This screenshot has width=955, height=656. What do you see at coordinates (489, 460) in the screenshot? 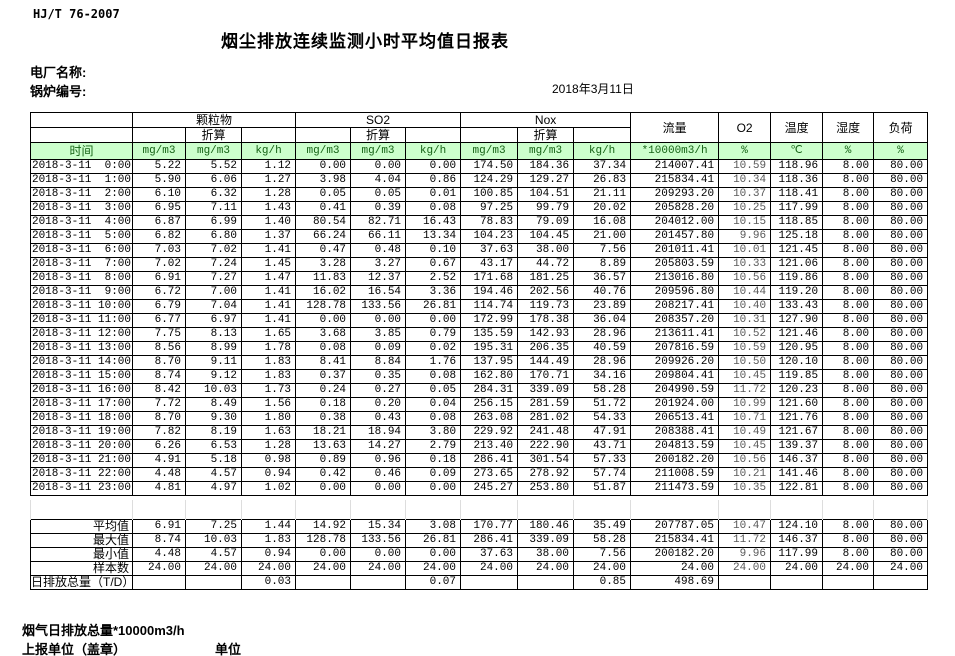
I see `value-cell: 286.41` at bounding box center [489, 460].